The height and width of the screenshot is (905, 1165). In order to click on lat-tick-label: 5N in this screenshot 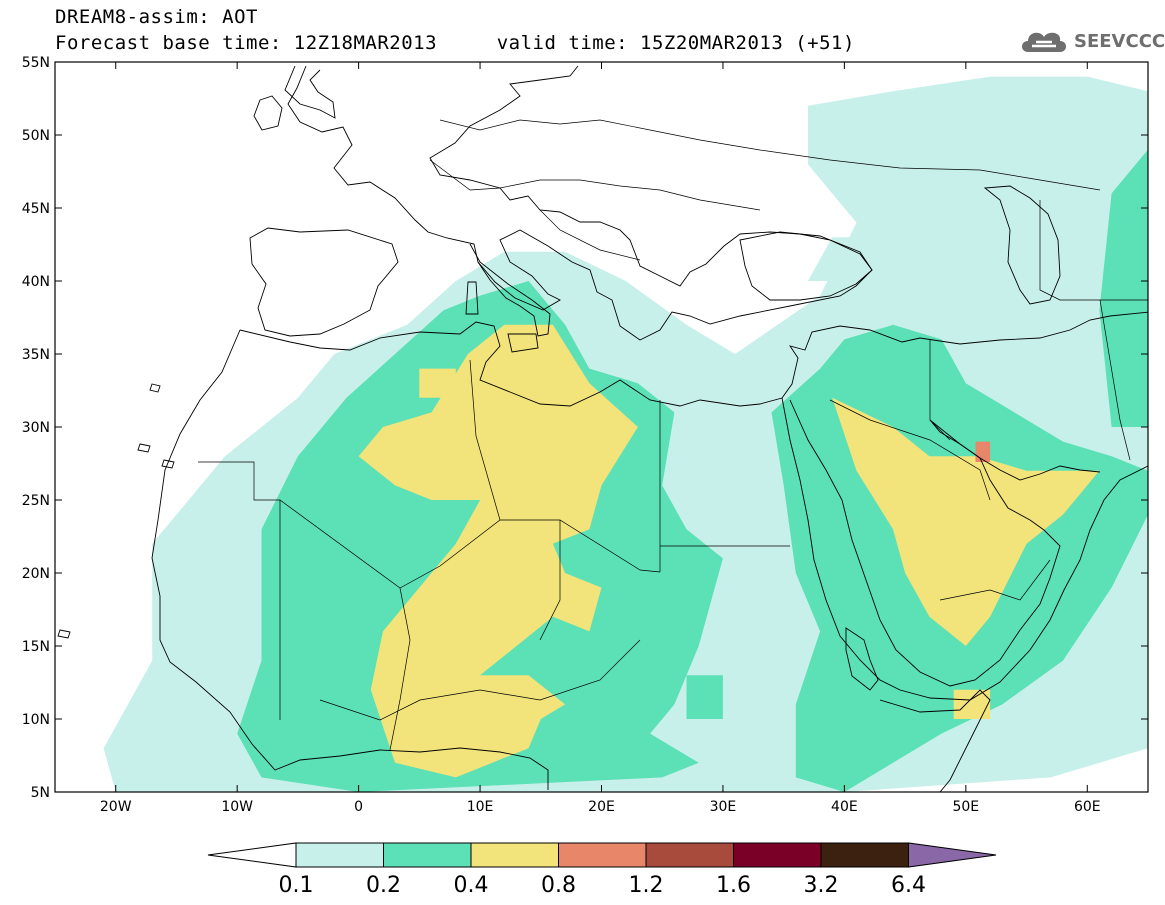, I will do `click(40, 793)`.